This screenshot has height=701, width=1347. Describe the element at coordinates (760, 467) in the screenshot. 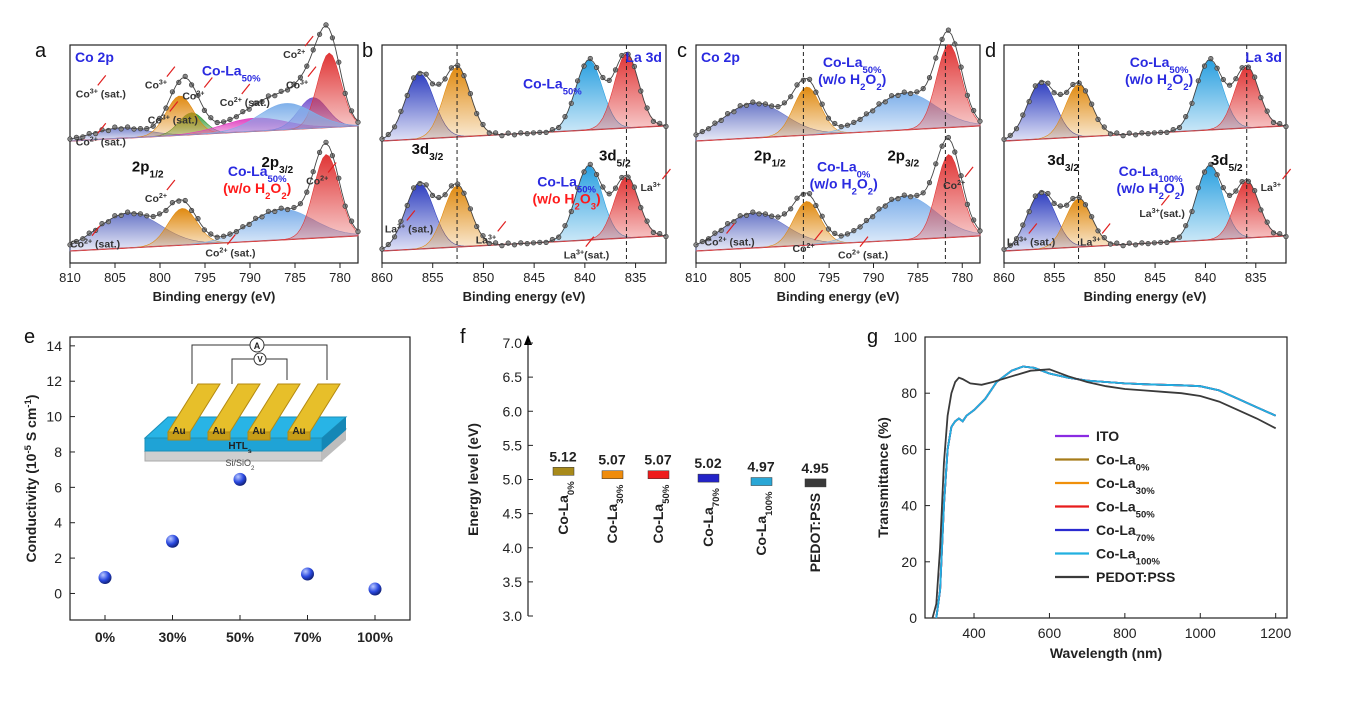

I see `energy-value-label: 4.97` at that location.